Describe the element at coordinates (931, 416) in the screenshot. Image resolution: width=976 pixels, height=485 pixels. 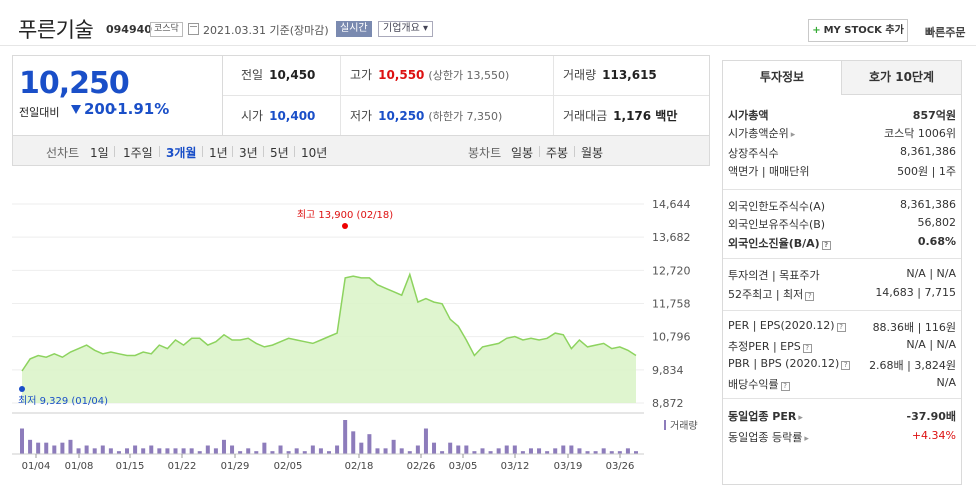
I see `info-row-value: -37.90배` at that location.